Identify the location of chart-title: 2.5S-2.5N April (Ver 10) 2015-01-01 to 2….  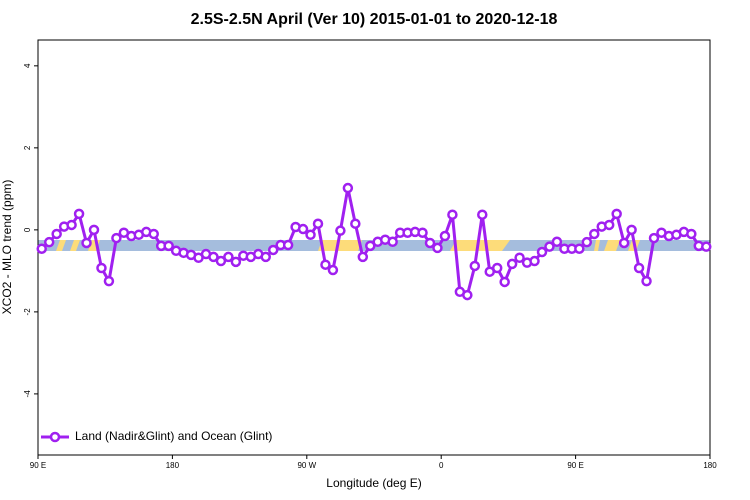
(374, 19).